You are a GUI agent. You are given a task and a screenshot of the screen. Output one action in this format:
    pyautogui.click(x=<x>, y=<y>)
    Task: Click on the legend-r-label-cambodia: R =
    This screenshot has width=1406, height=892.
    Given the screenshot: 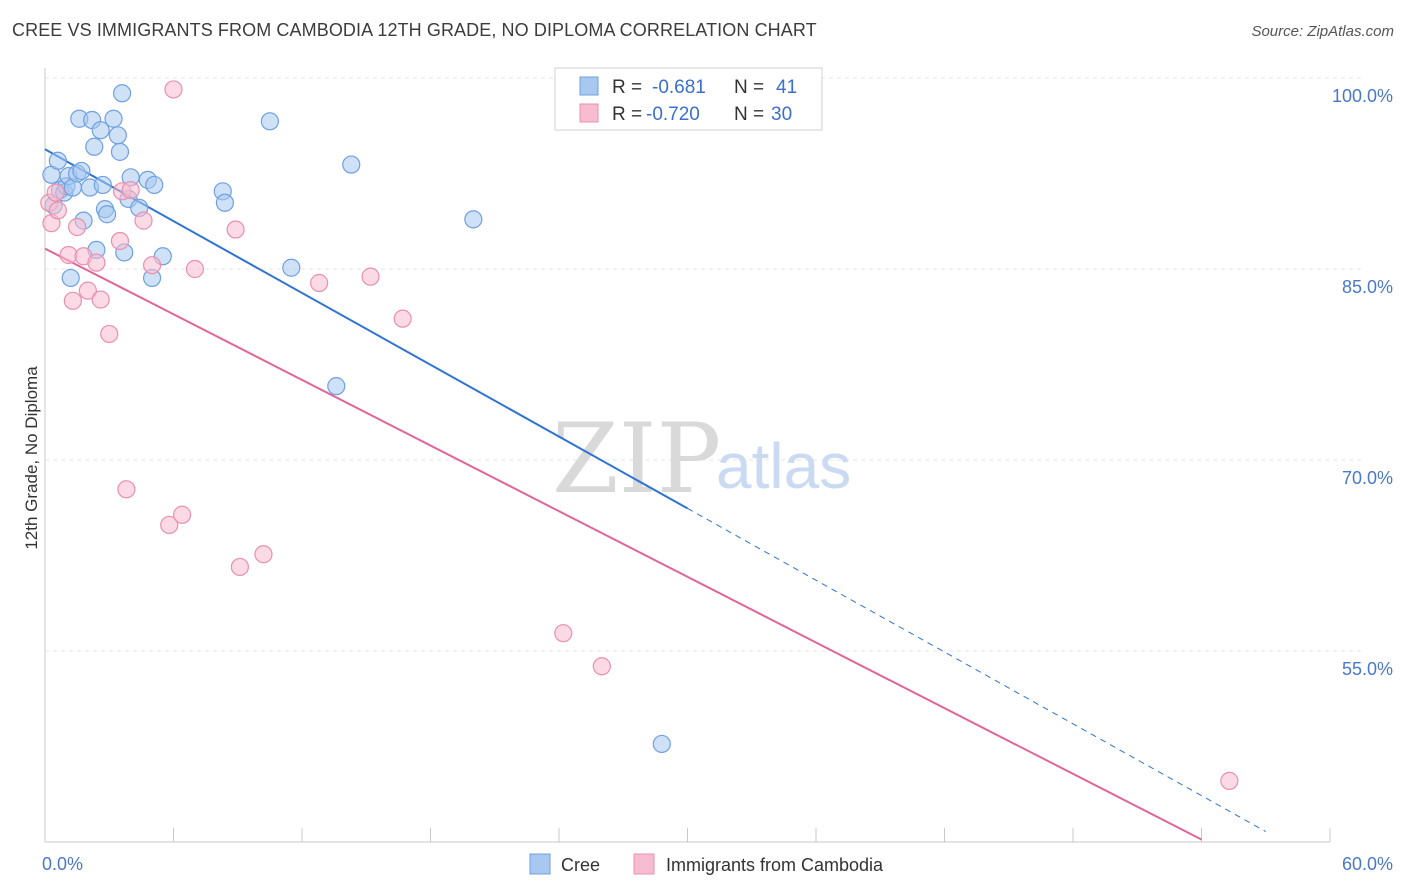 What is the action you would take?
    pyautogui.click(x=627, y=114)
    